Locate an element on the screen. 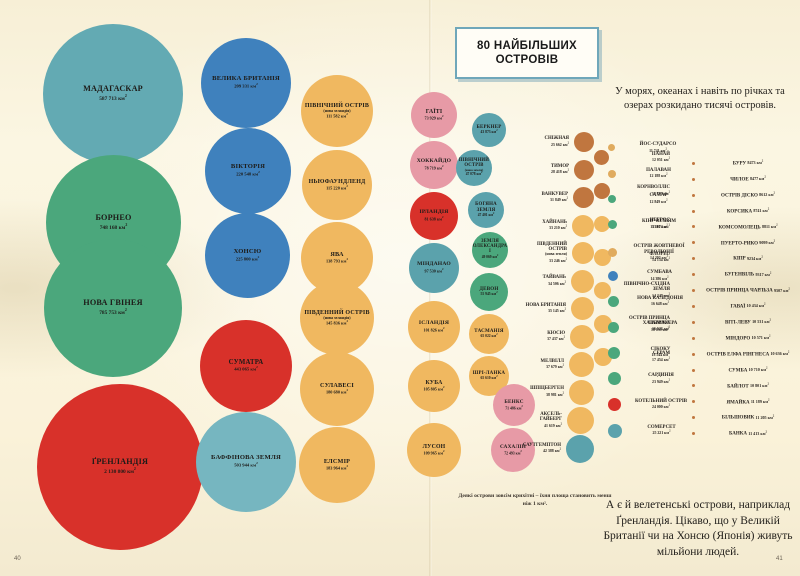 The width and height of the screenshot is (800, 576). island-name: НОВА БРИТАНІЯ is located at coordinates (545, 305).